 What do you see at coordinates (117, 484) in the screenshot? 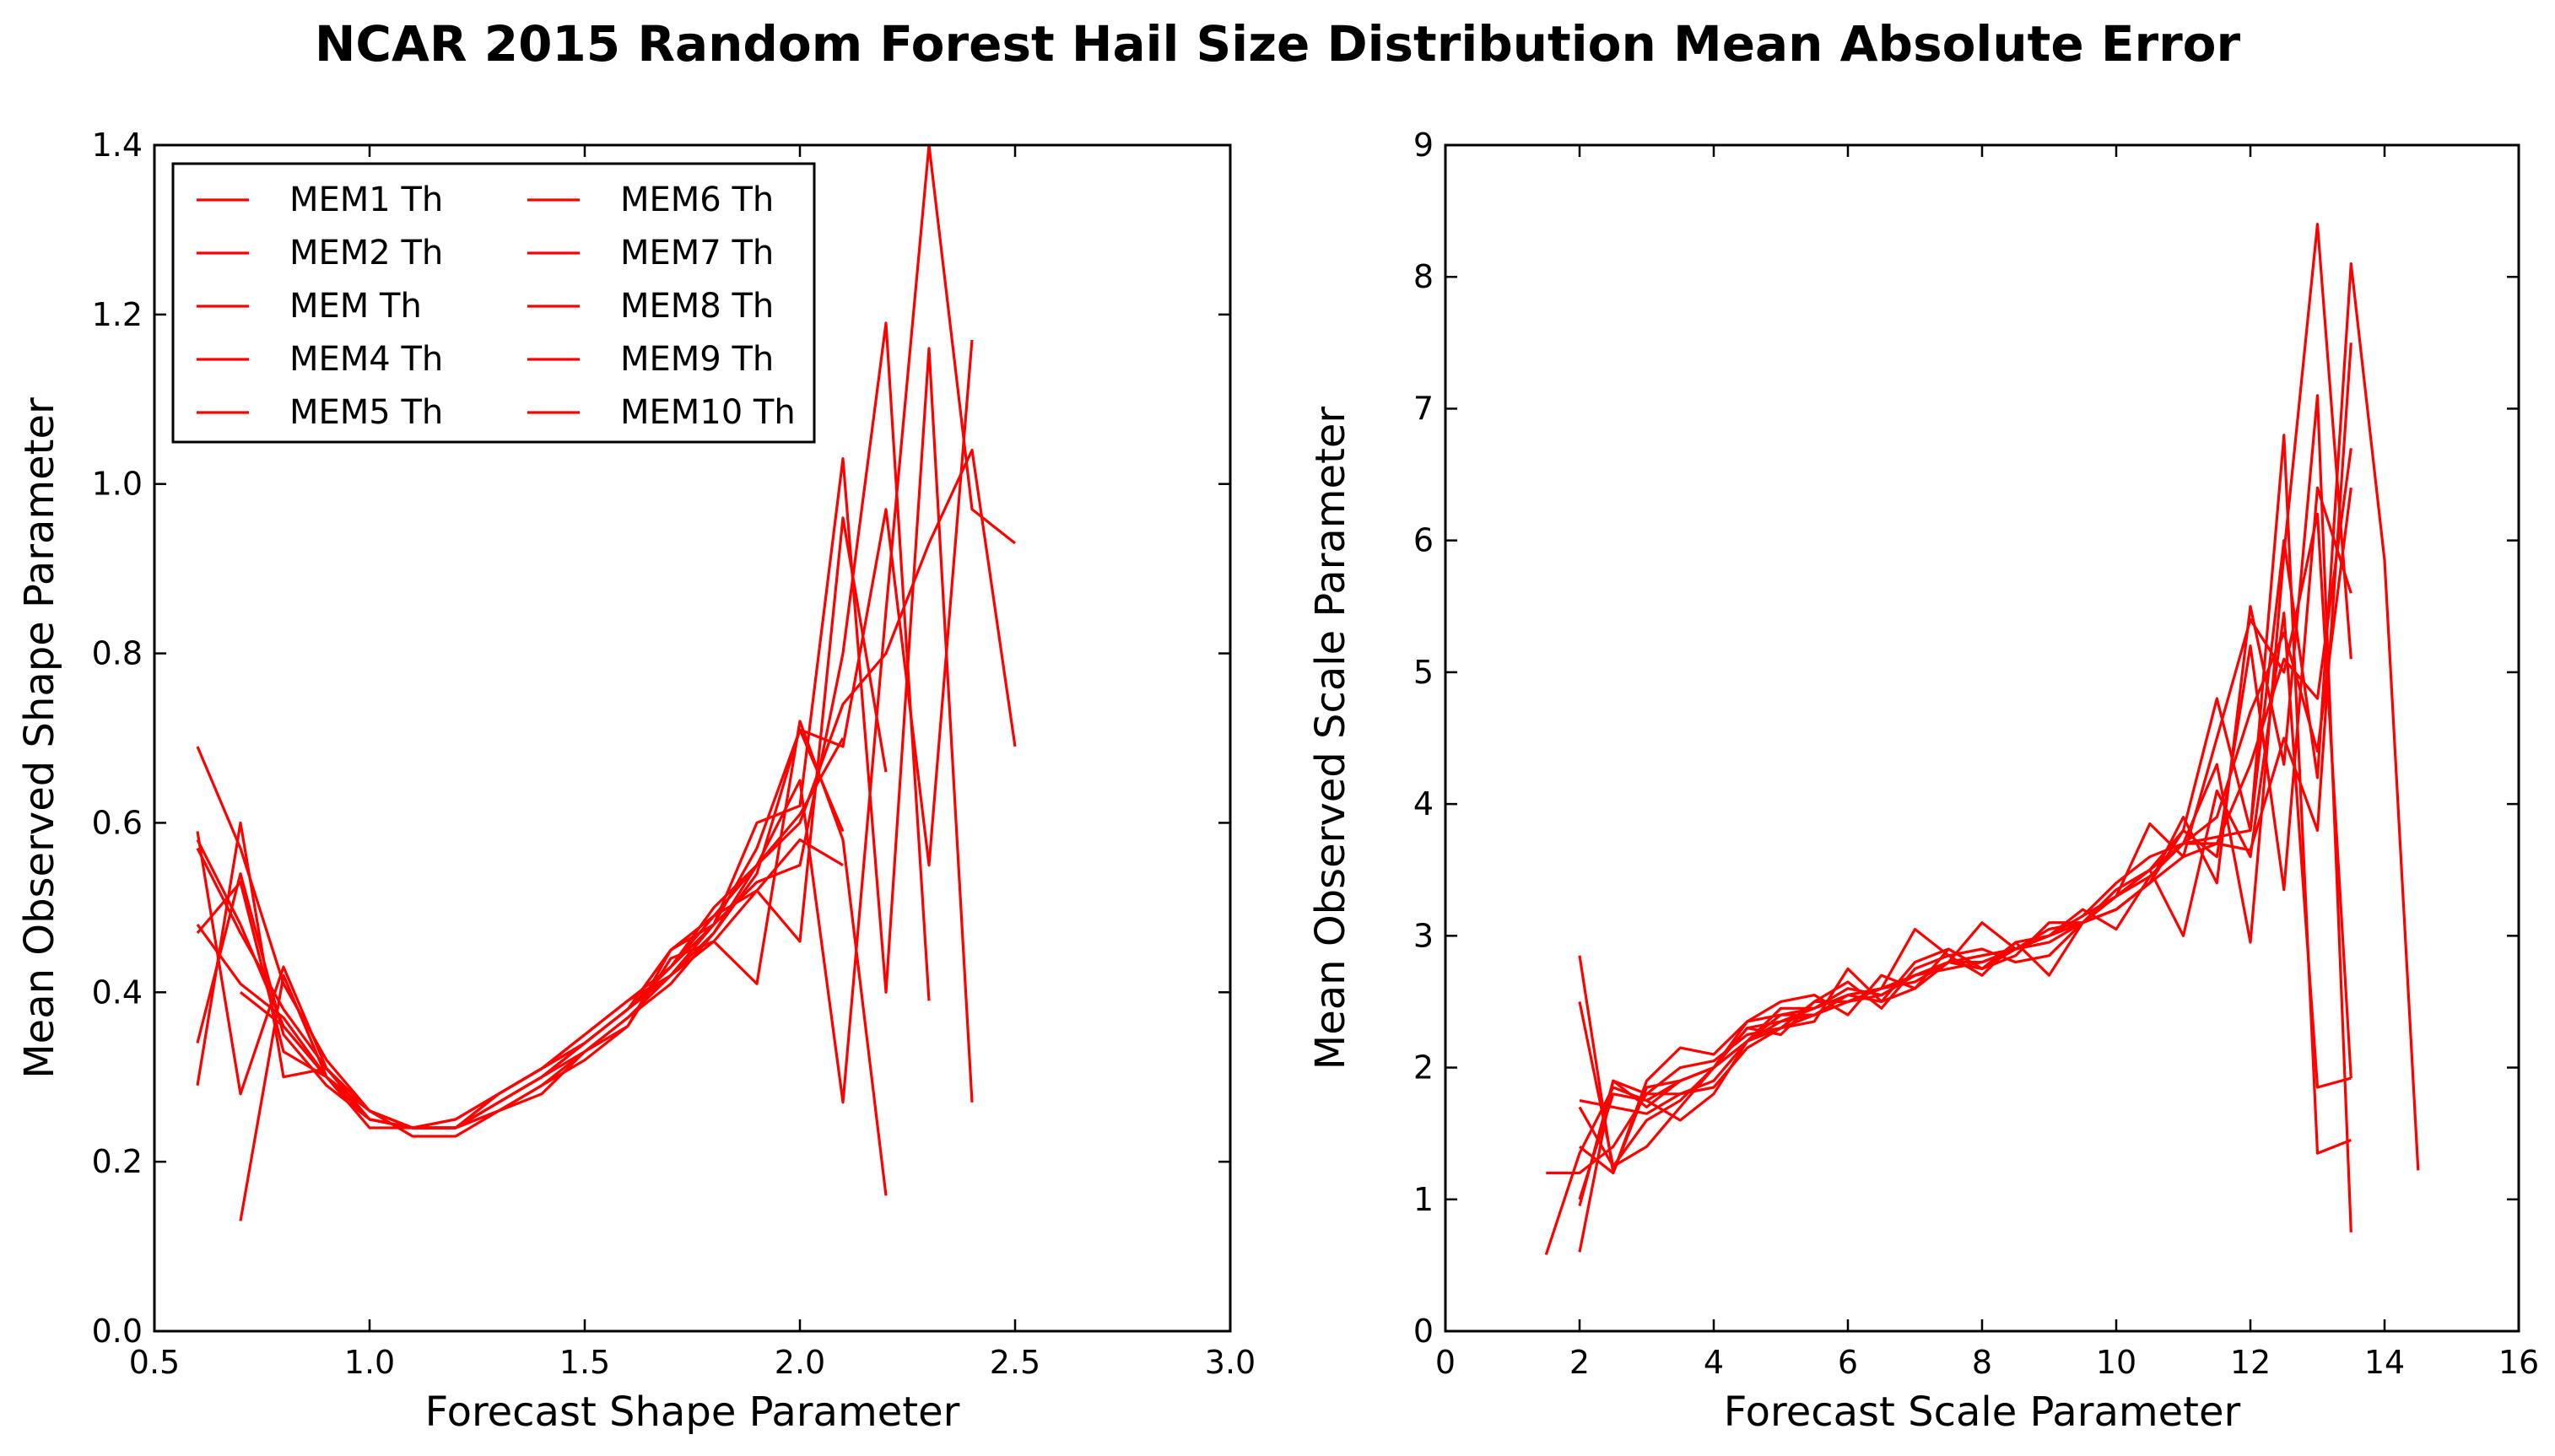
I see `y-tick-label: 1.0` at bounding box center [117, 484].